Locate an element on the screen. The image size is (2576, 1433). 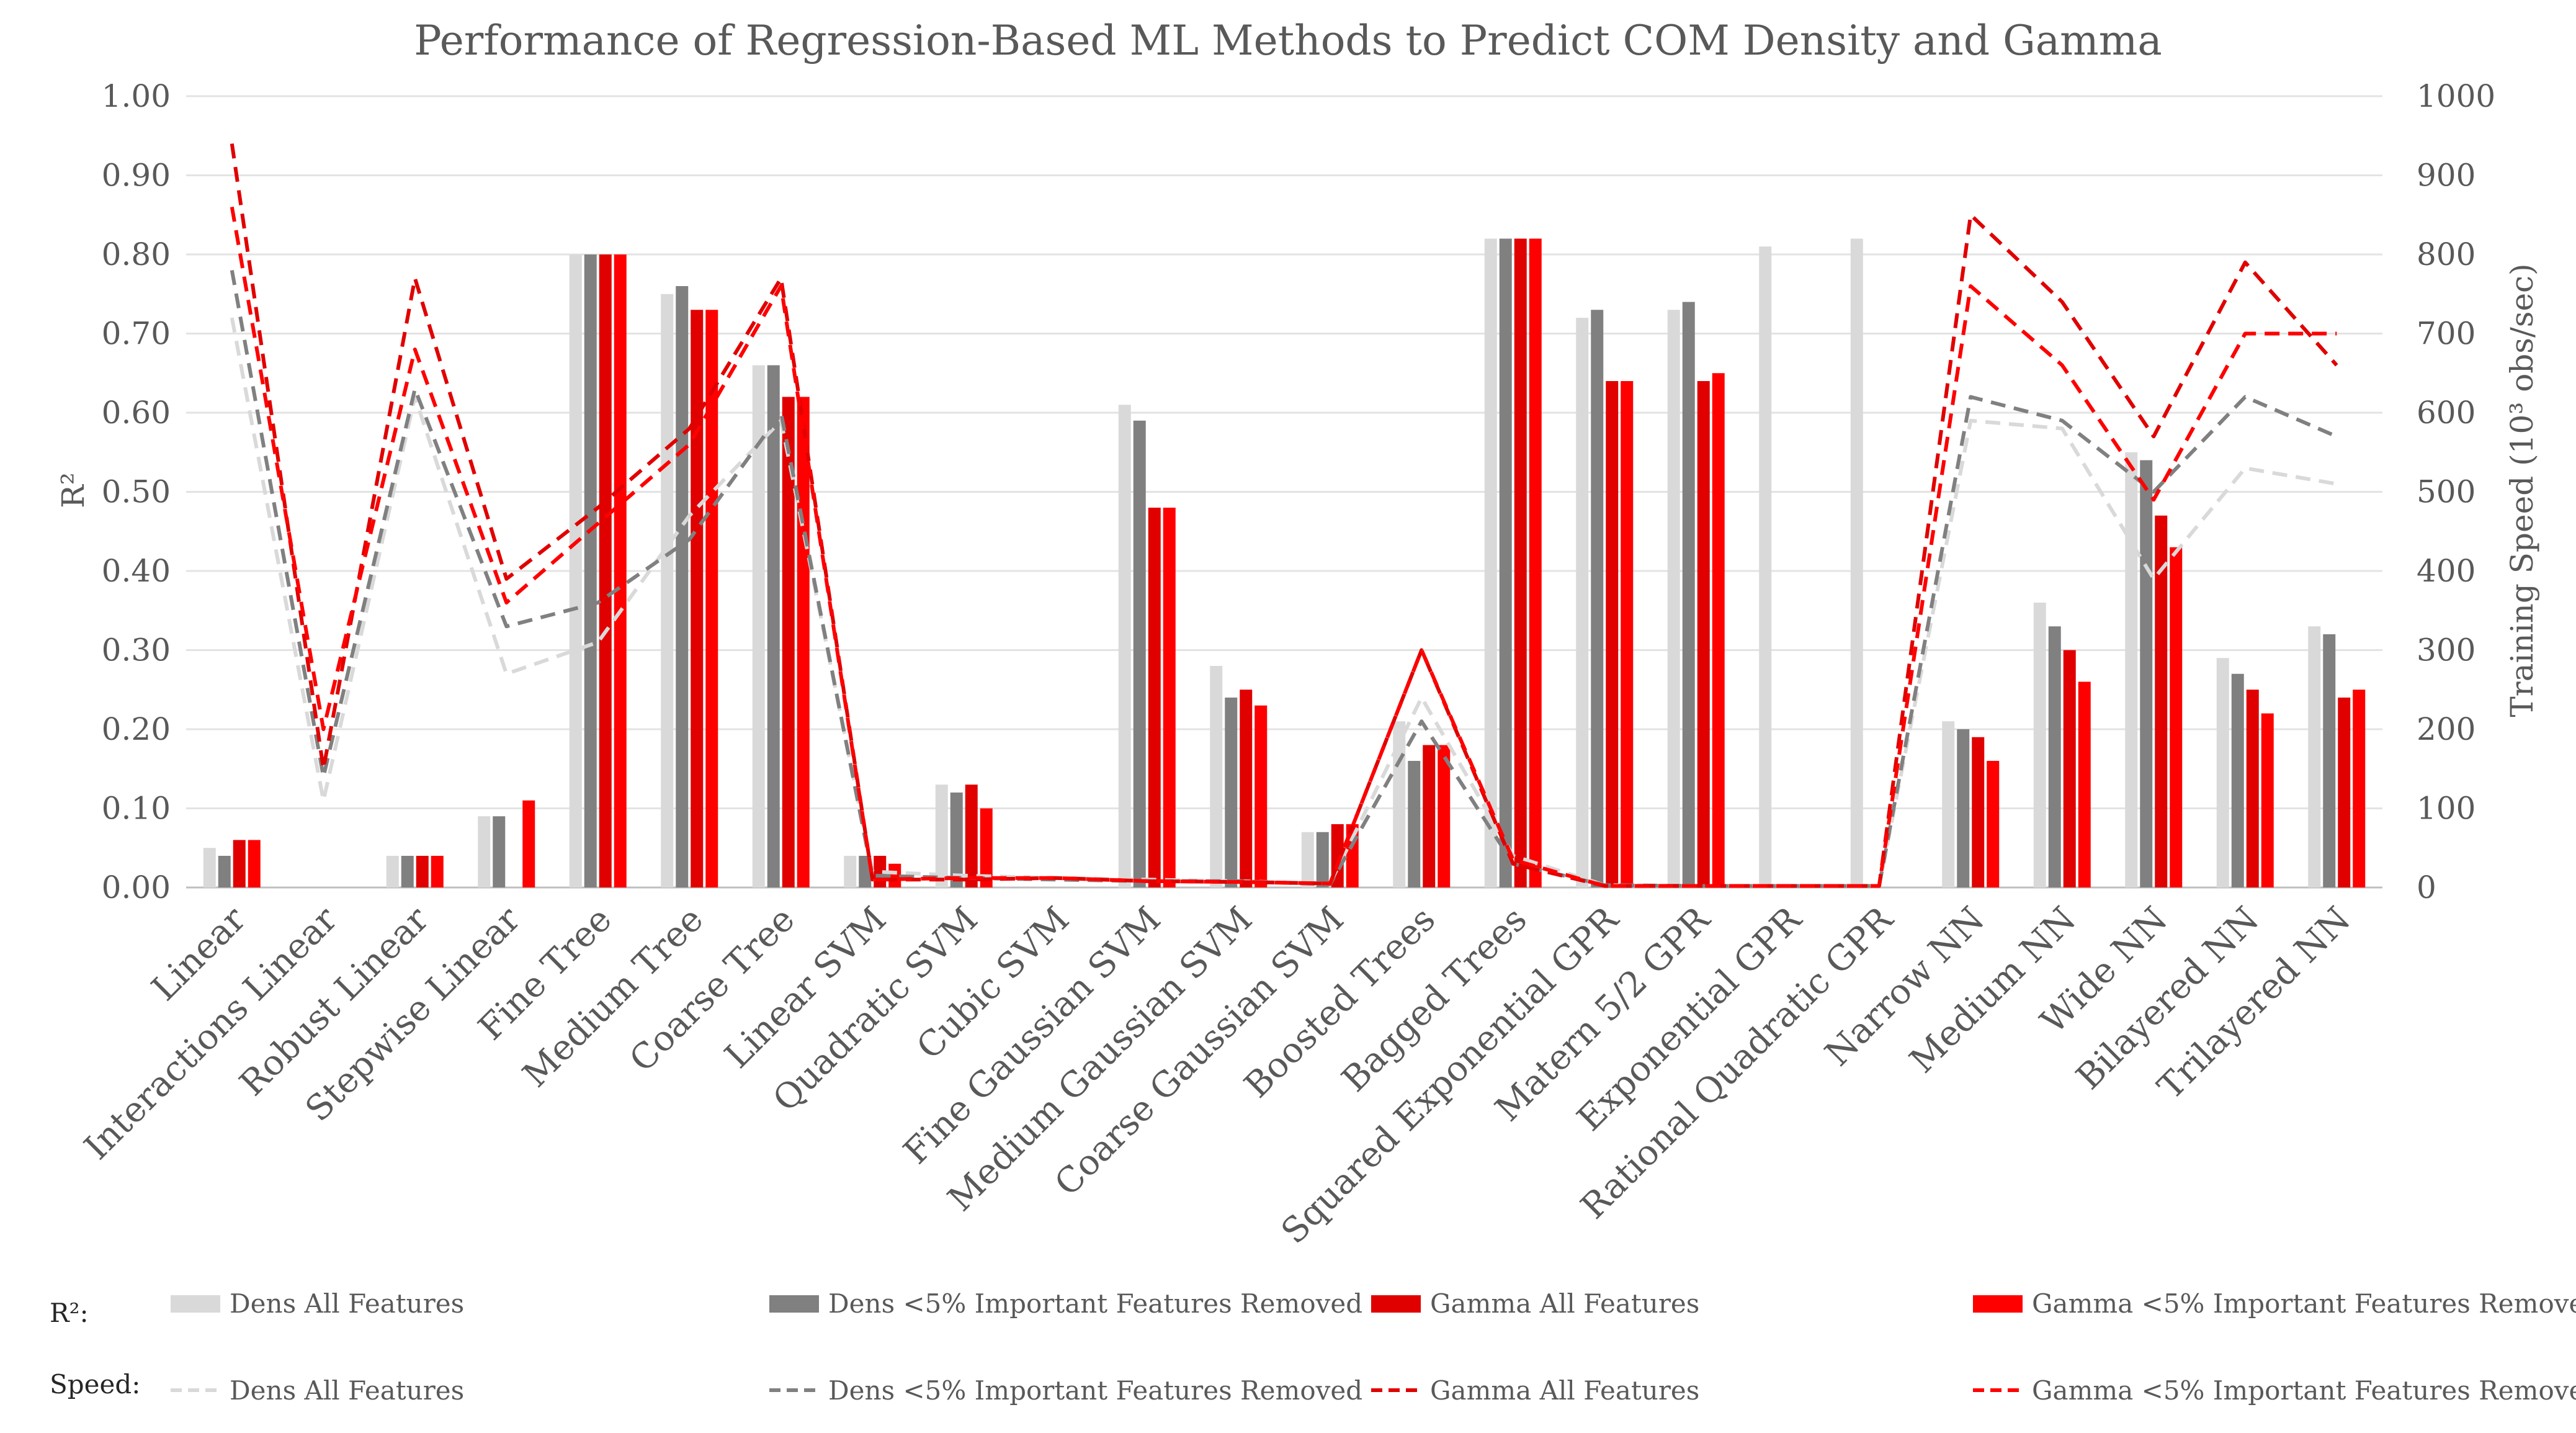
y-tick-right: 400 is located at coordinates (2446, 571).